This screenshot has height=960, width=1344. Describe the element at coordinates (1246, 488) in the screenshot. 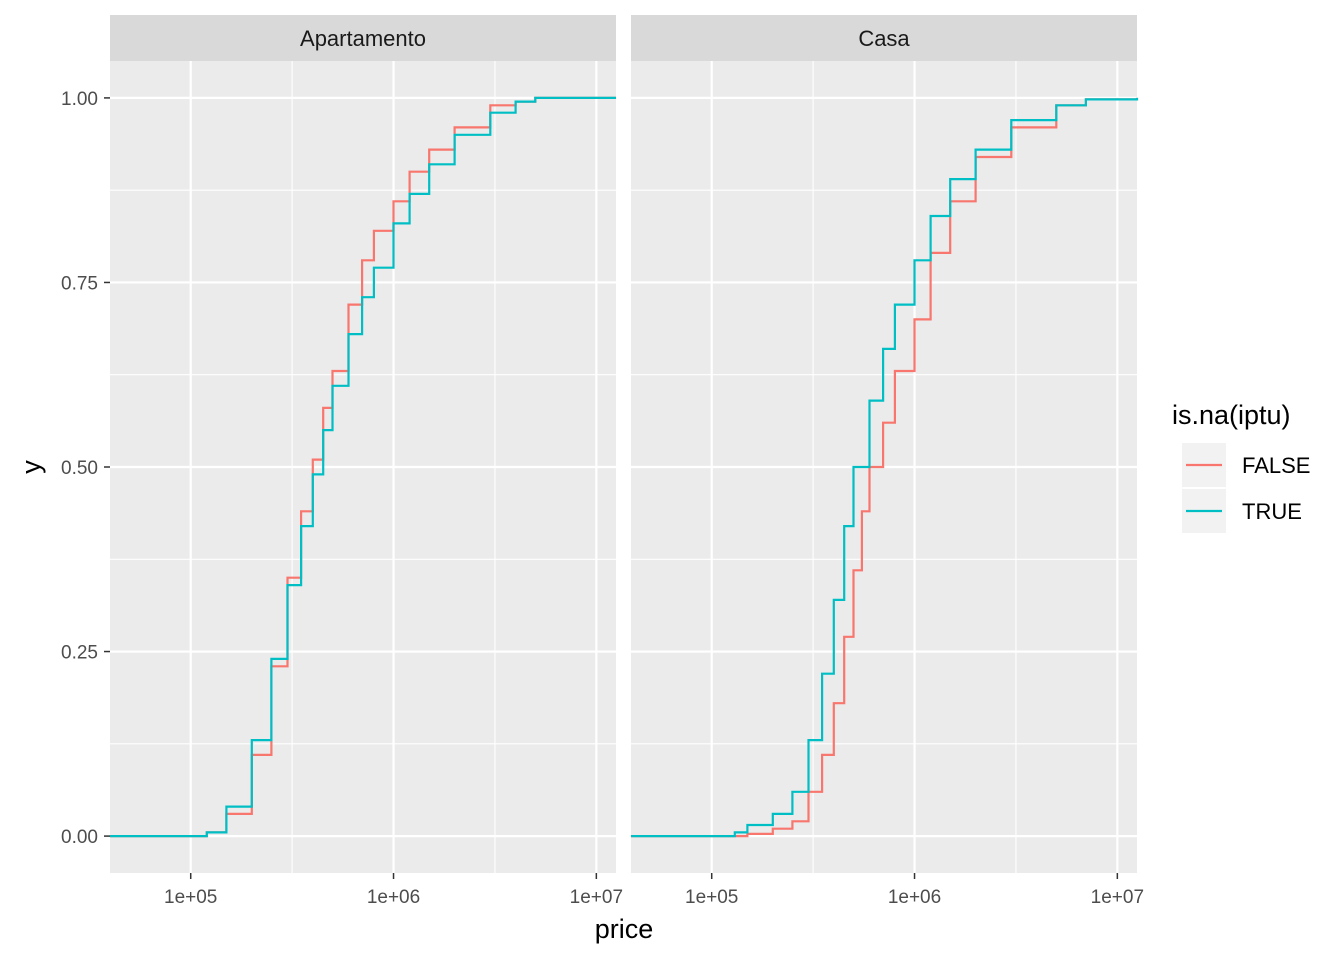

I see `legend-entries: FALSE TRUE` at that location.